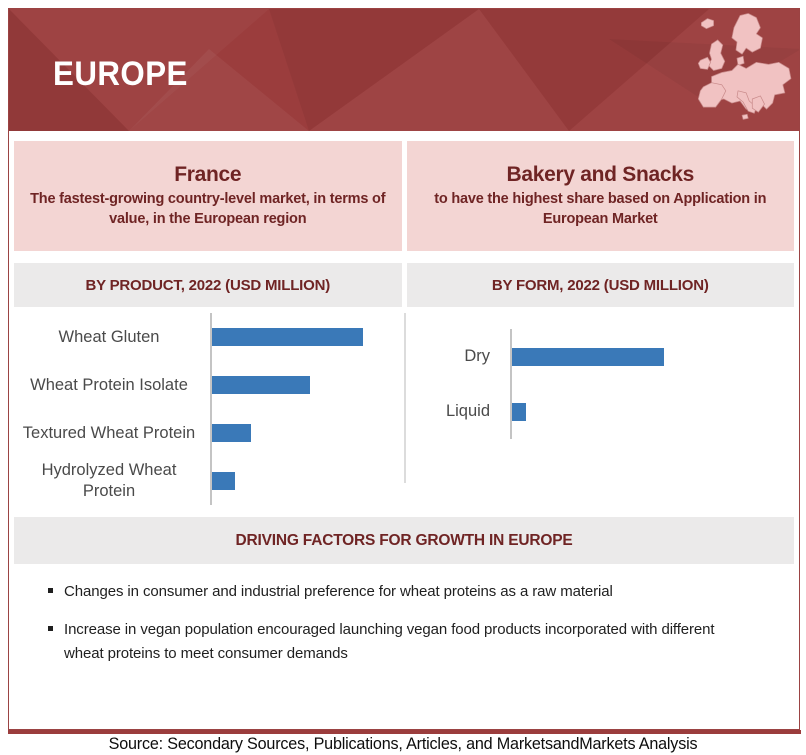 Image resolution: width=806 pixels, height=755 pixels. What do you see at coordinates (109, 480) in the screenshot?
I see `category-label: Hydrolyzed Wheat Protein` at bounding box center [109, 480].